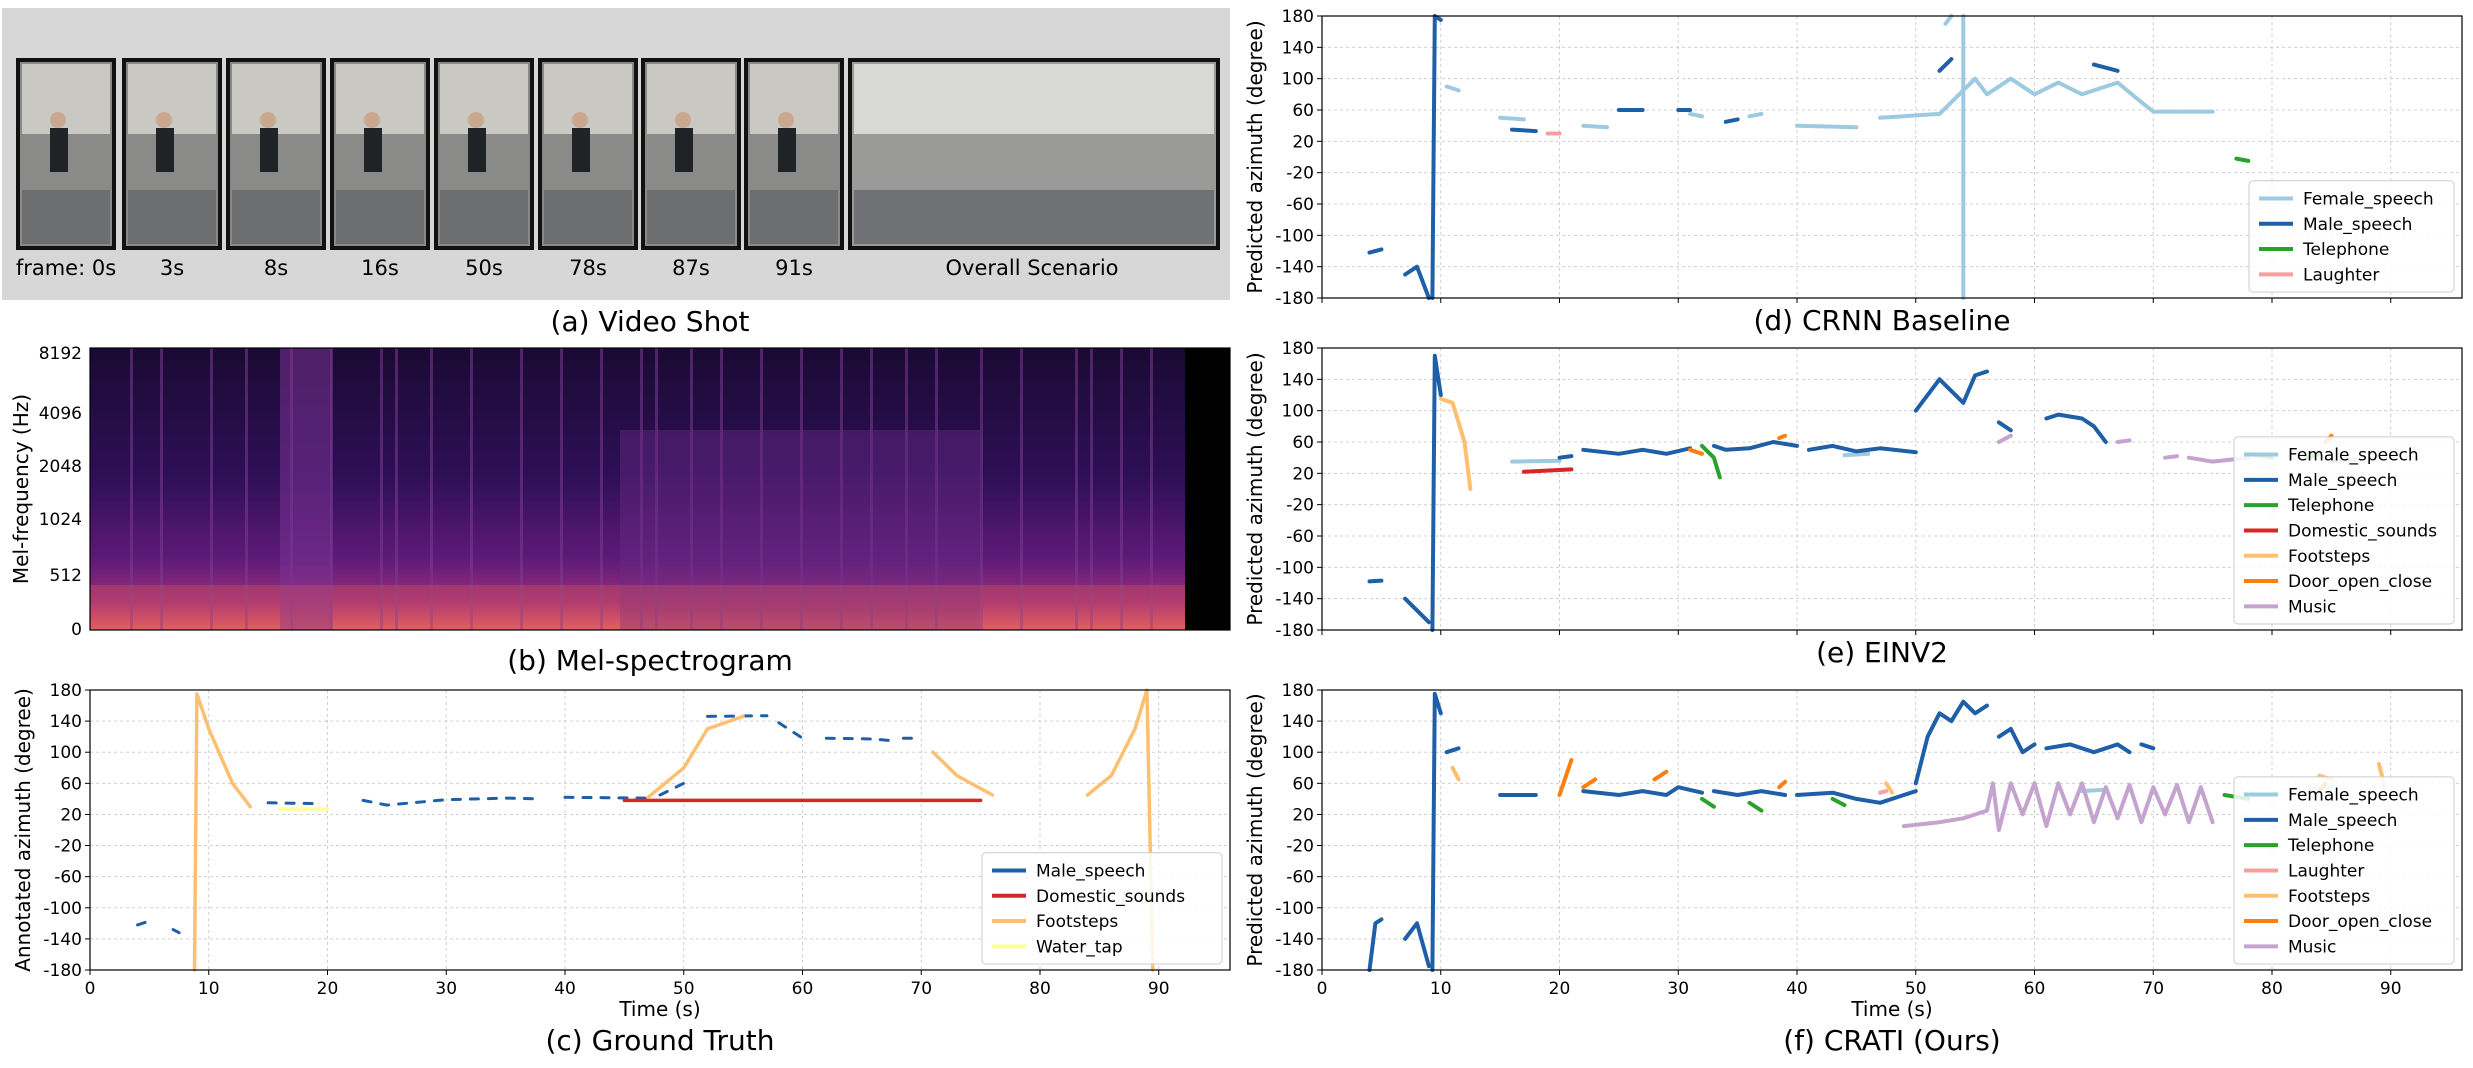 This screenshot has width=2473, height=1068. What do you see at coordinates (794, 268) in the screenshot?
I see `frame-label: 91s` at bounding box center [794, 268].